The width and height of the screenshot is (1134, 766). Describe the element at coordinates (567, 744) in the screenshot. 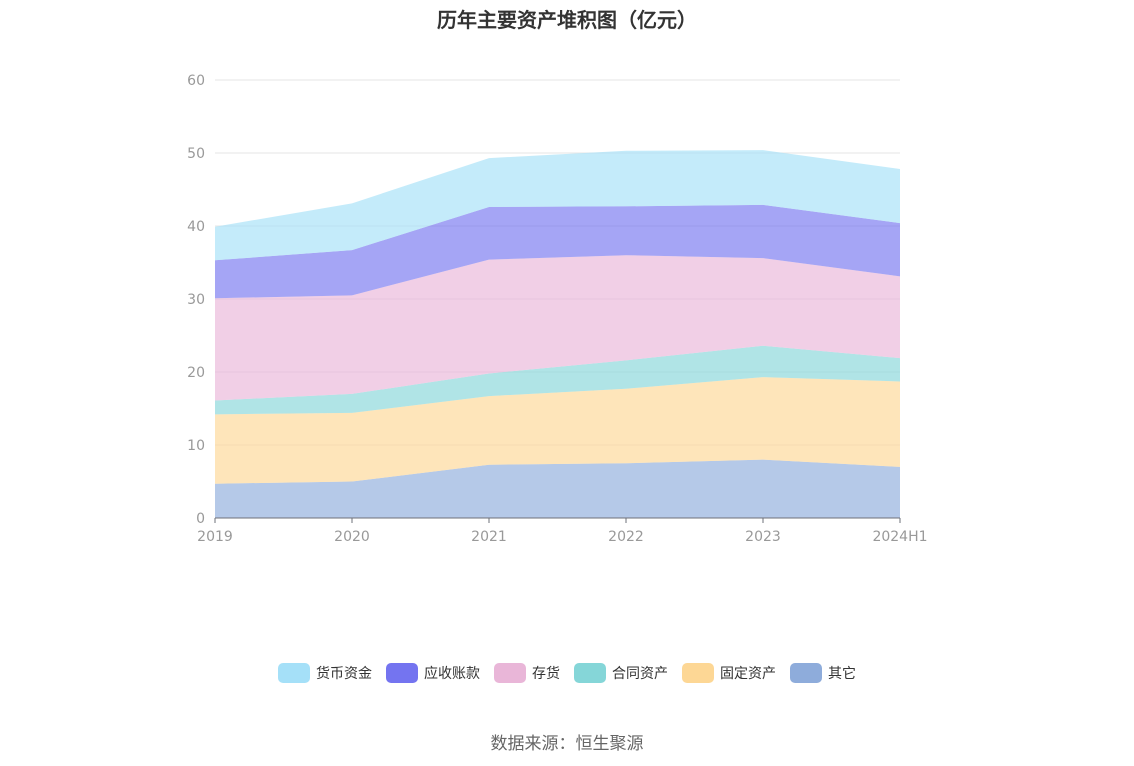

I see `data-source: 数据来源：恒生聚源` at that location.